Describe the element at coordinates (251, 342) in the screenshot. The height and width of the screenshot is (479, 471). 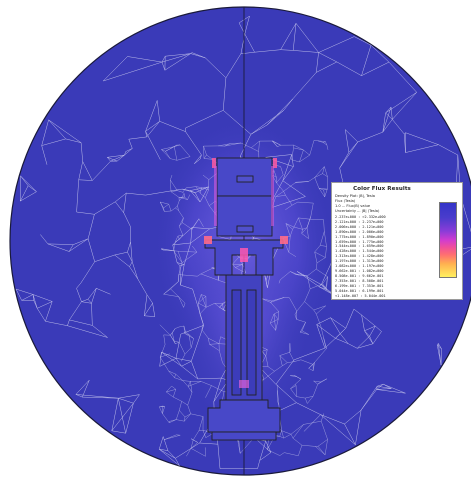
I see `stem-inner-right` at that location.